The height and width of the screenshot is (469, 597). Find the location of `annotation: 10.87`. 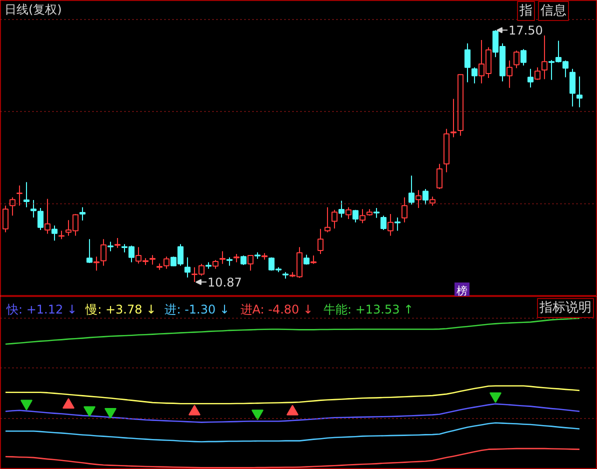

annotation: 10.87 is located at coordinates (225, 283).